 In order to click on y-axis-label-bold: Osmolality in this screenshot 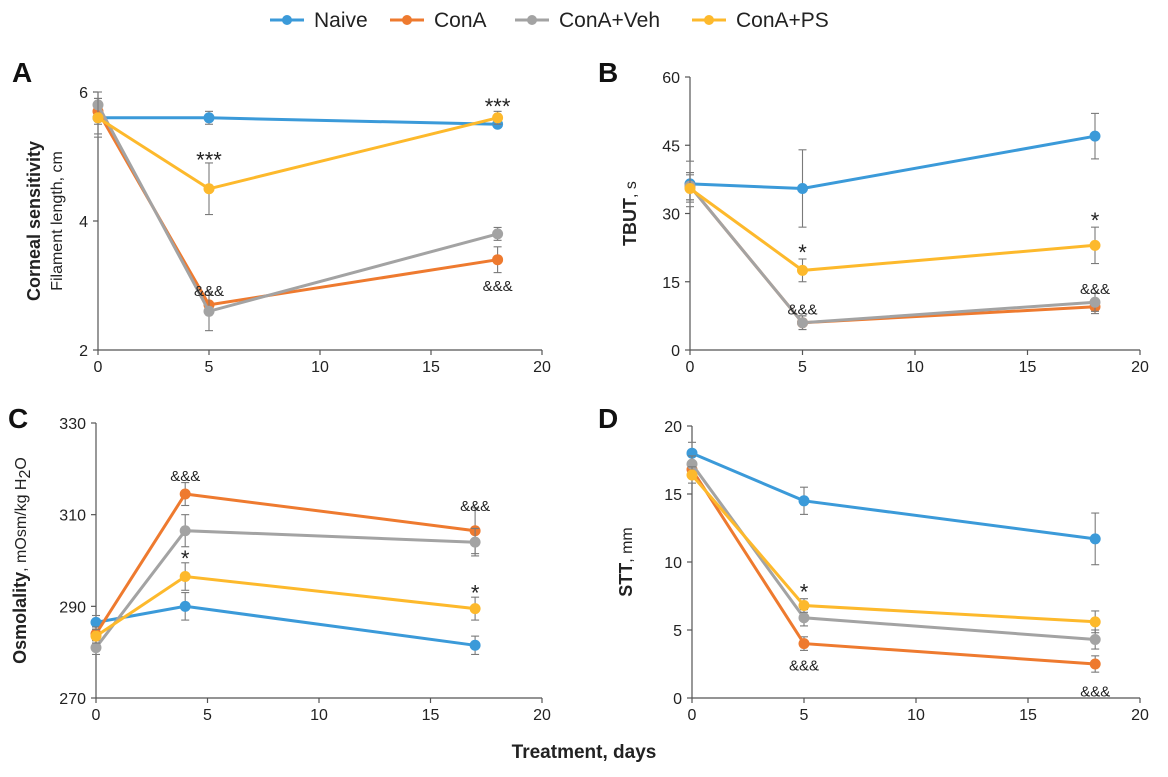, I will do `click(20, 618)`.